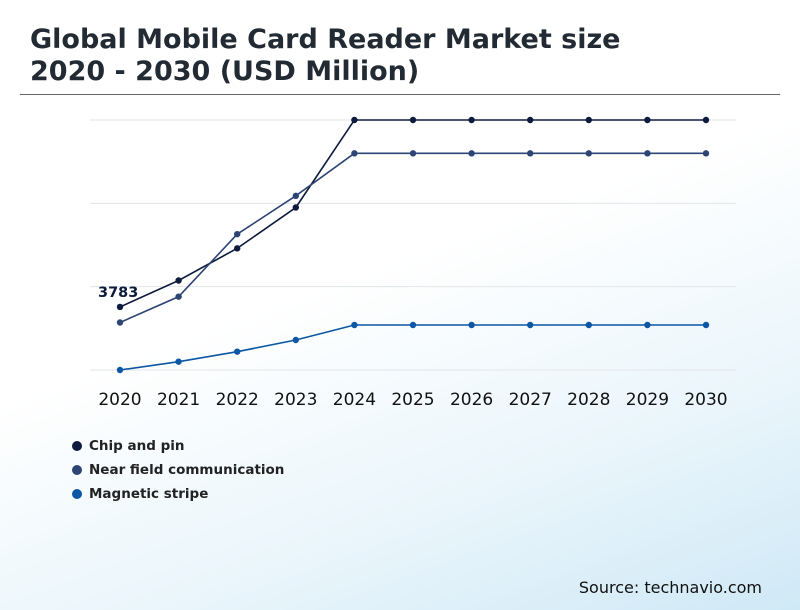 The image size is (800, 610). Describe the element at coordinates (137, 446) in the screenshot. I see `legend-label: Chip and pin` at that location.